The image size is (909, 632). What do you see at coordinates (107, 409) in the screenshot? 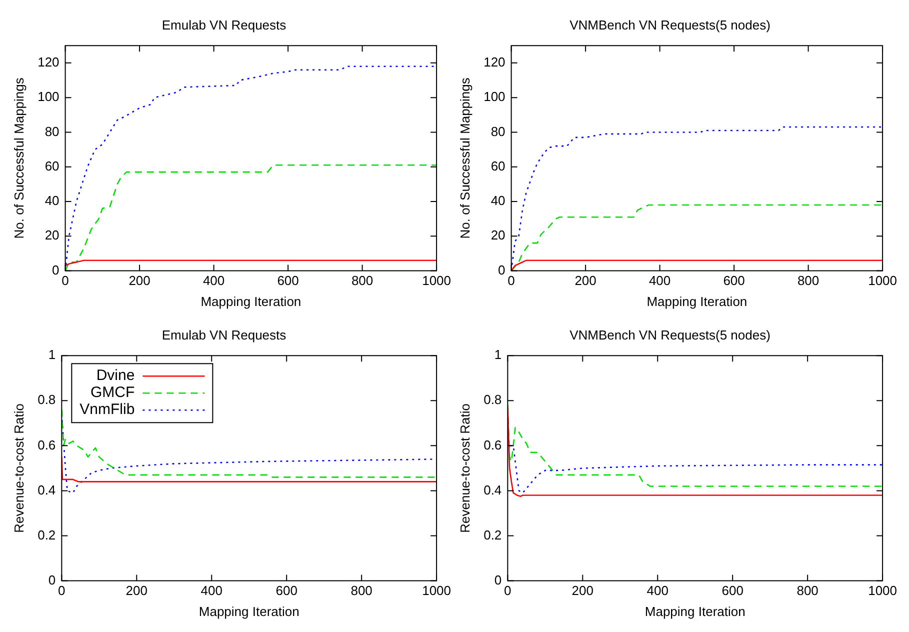
I see `legend-label: VnmFlib` at bounding box center [107, 409].